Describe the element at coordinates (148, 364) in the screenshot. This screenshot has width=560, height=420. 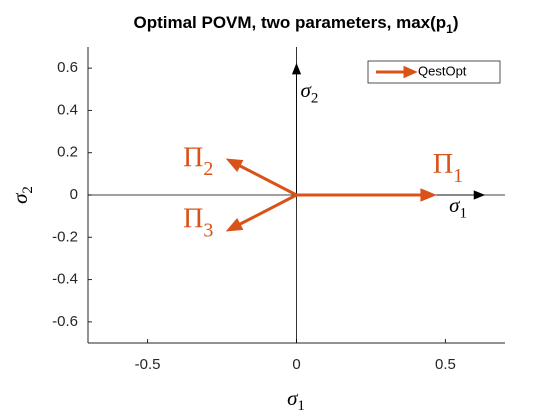
I see `x-tick-label: -0.5` at that location.